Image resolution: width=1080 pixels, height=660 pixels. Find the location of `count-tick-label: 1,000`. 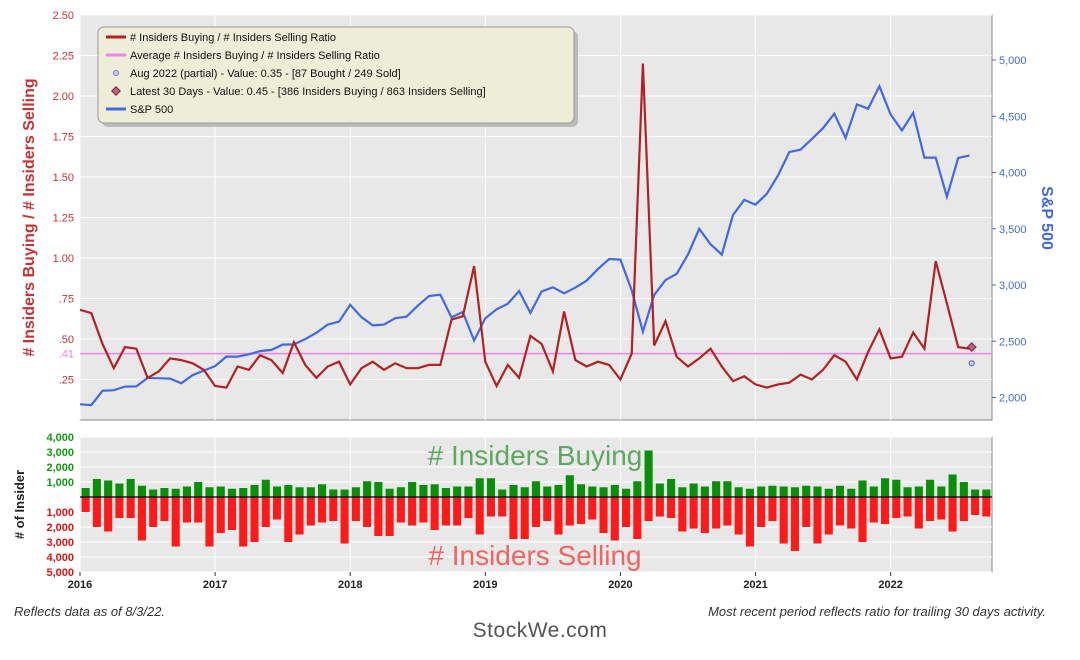

count-tick-label: 1,000 is located at coordinates (60, 483).